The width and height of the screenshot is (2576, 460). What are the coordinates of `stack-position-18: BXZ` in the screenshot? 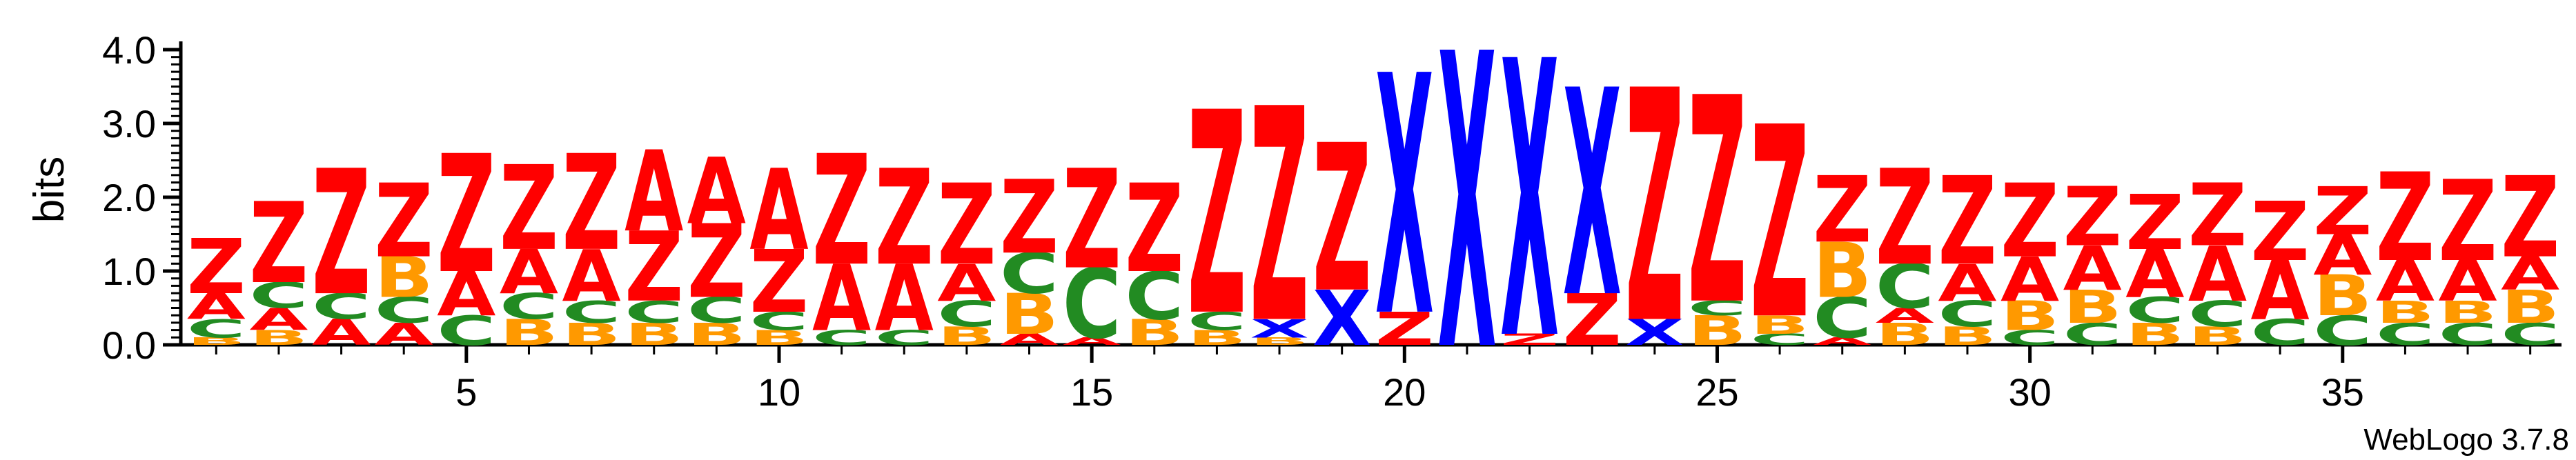 It's located at (1279, 217).